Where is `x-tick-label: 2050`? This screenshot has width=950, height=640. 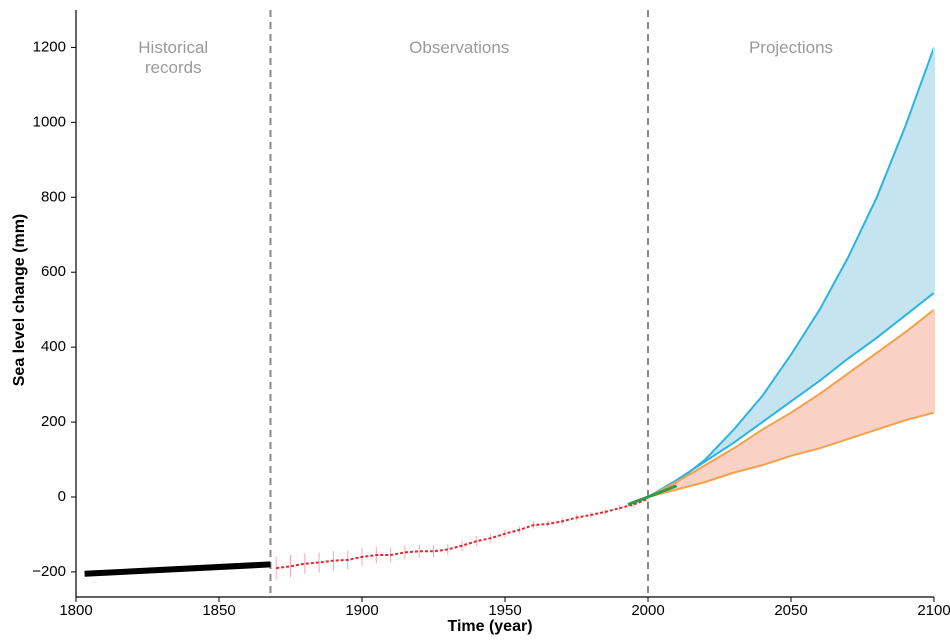 x-tick-label: 2050 is located at coordinates (790, 610).